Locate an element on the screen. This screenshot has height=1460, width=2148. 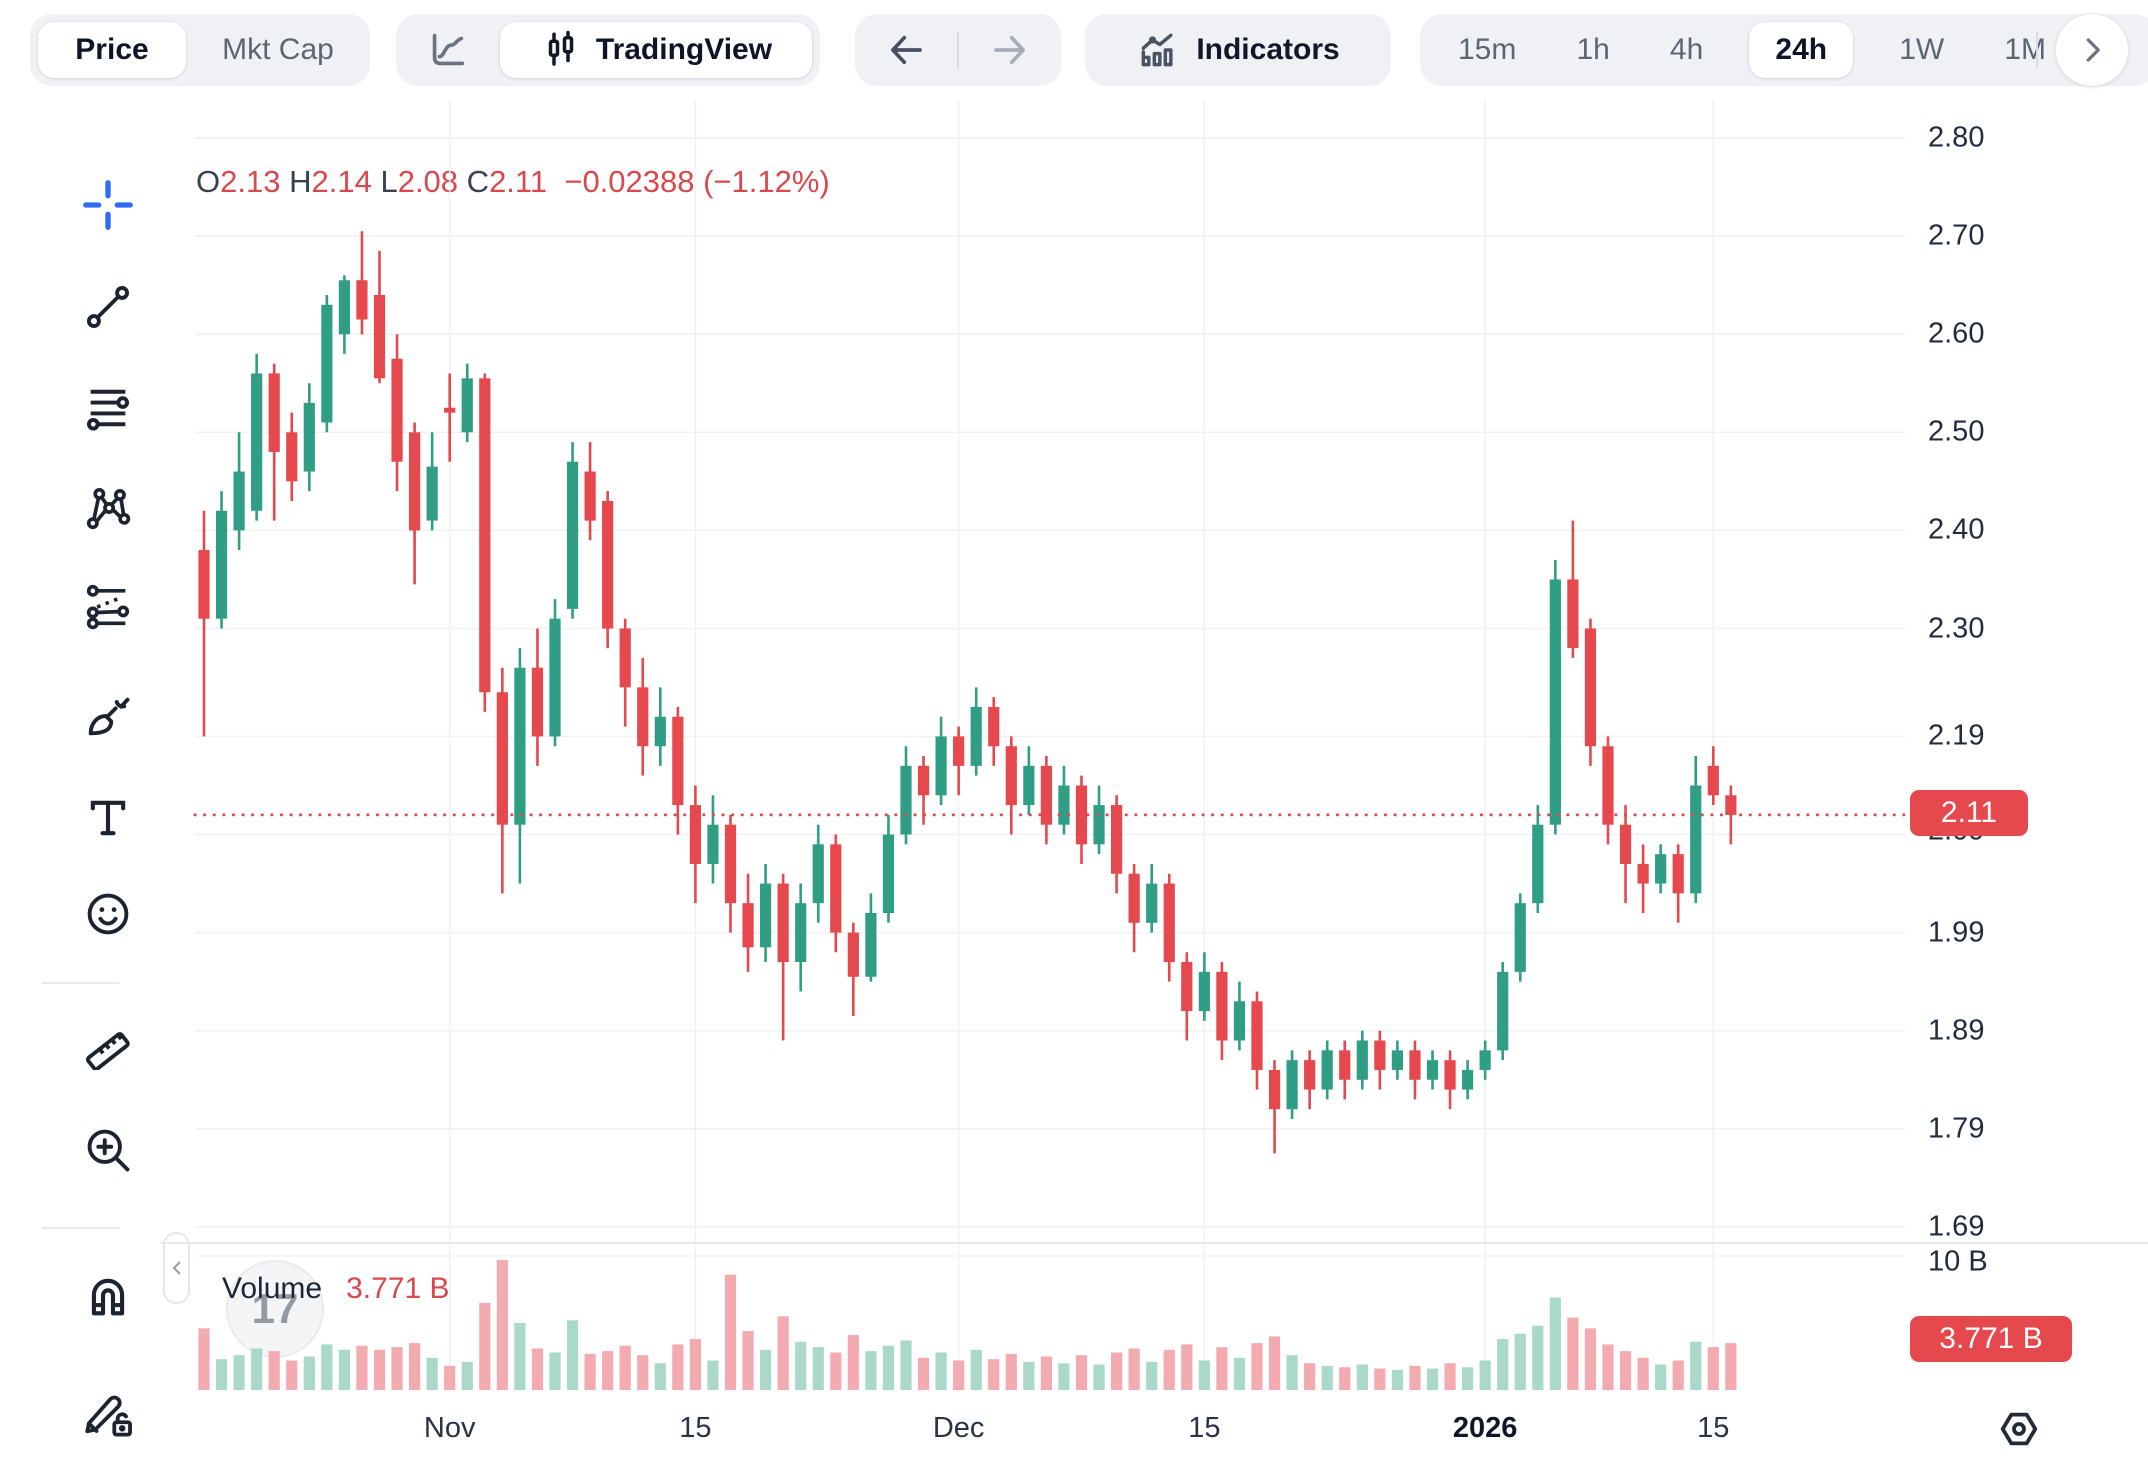
pattern-tool is located at coordinates (108, 508).